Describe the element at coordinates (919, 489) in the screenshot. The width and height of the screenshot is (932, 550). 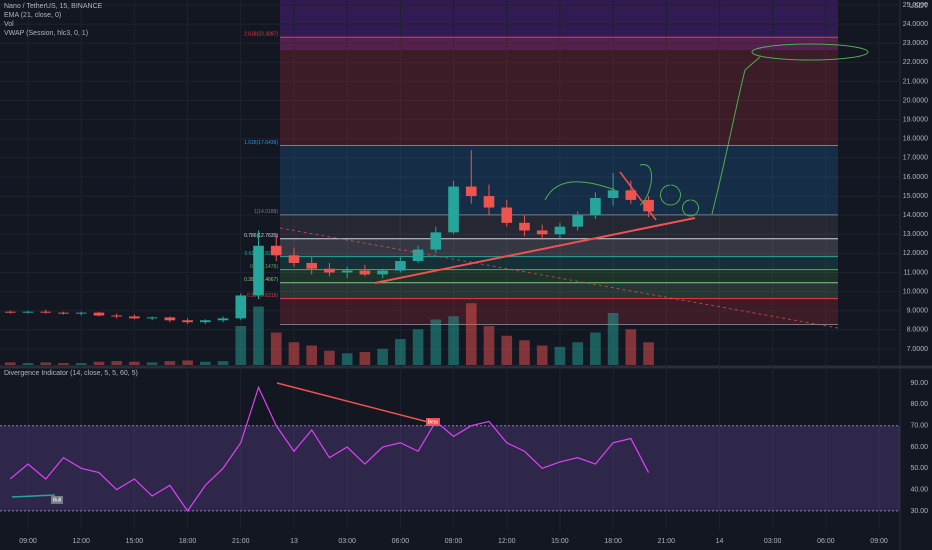
I see `y-tick-label: 40.00` at that location.